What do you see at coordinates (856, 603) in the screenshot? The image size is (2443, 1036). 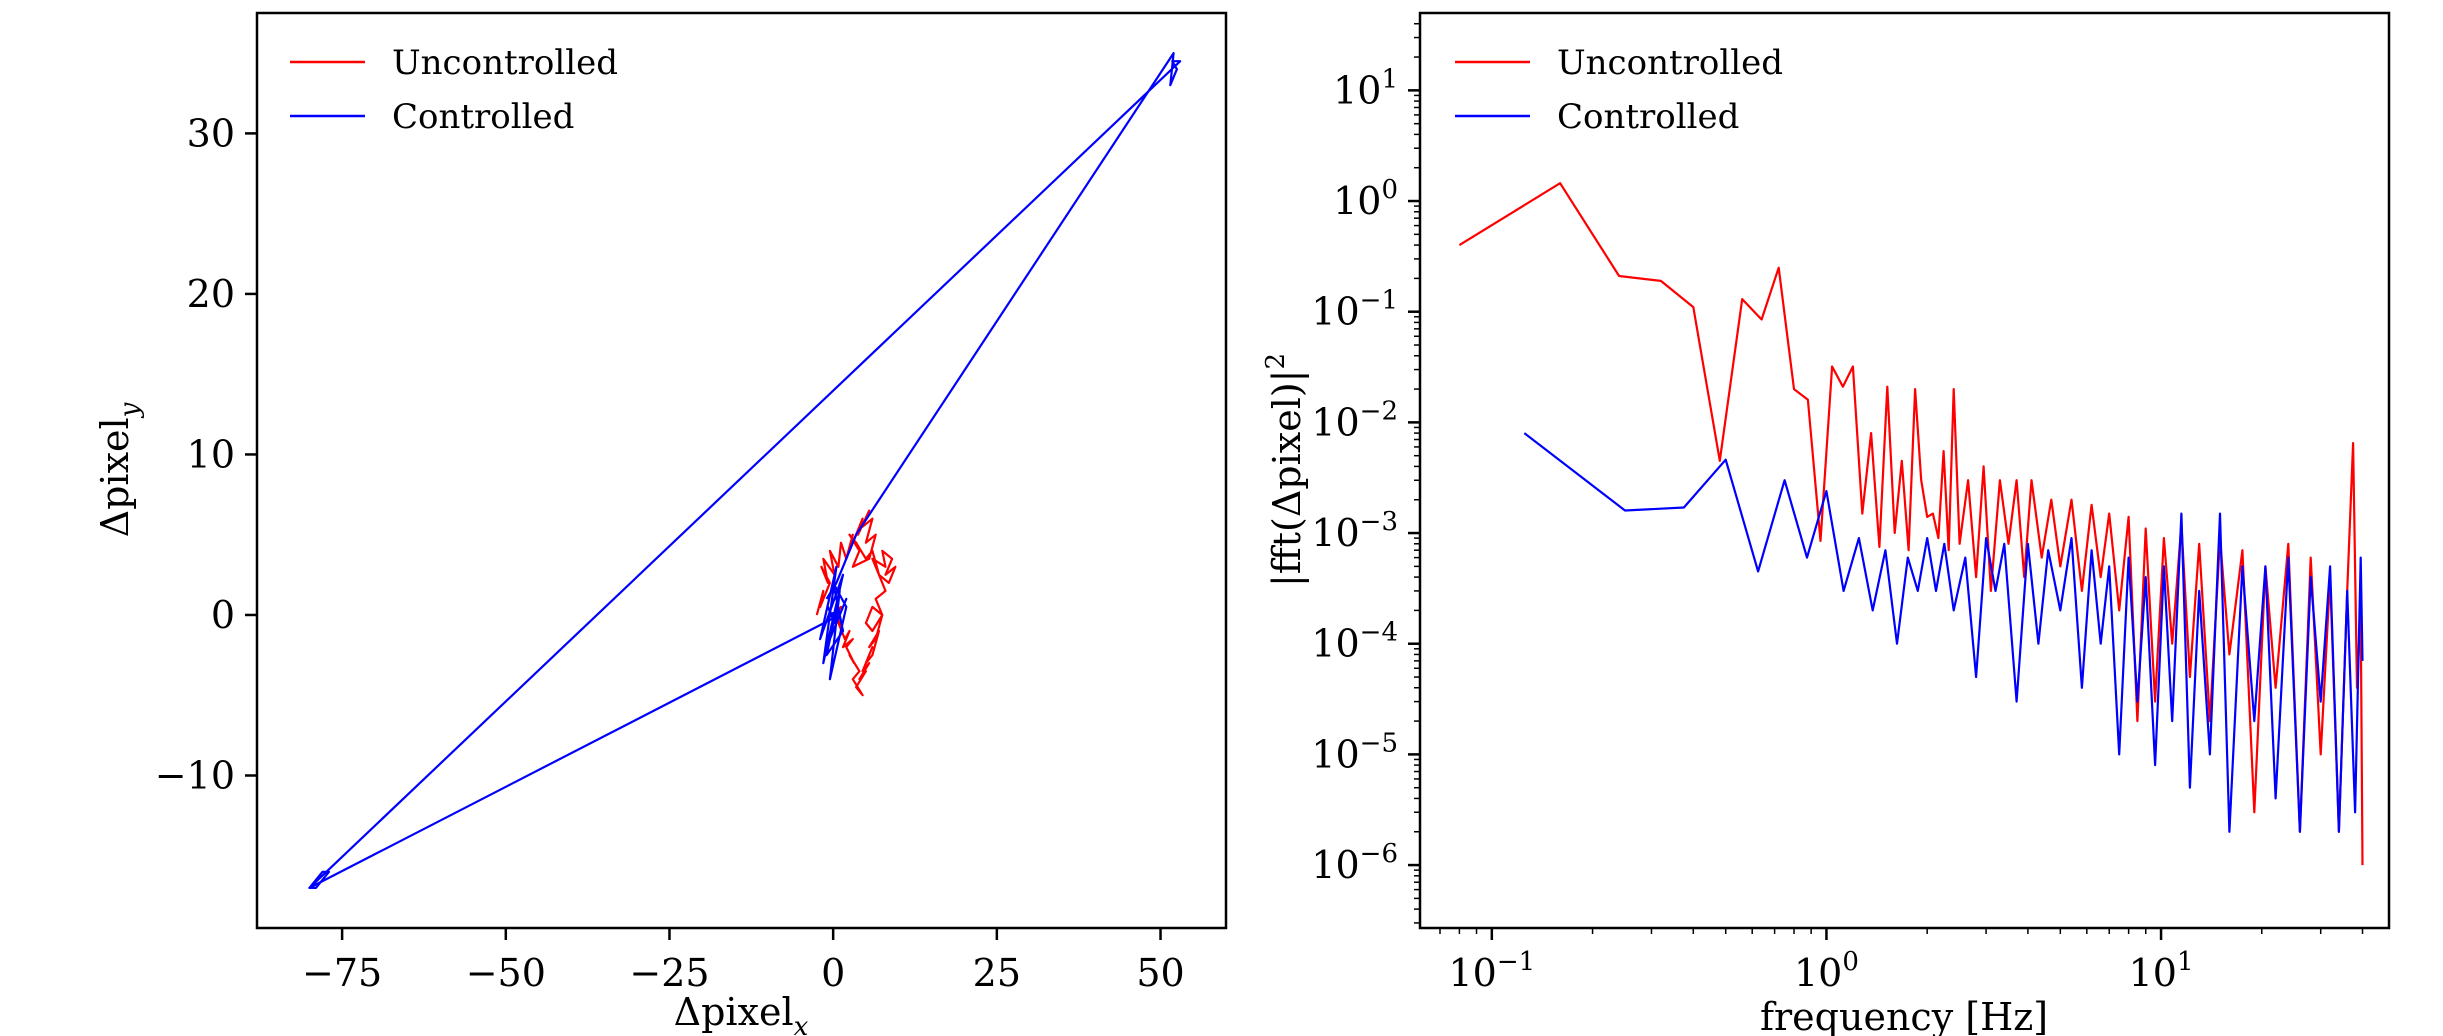 I see `series-line-uncontrolled` at bounding box center [856, 603].